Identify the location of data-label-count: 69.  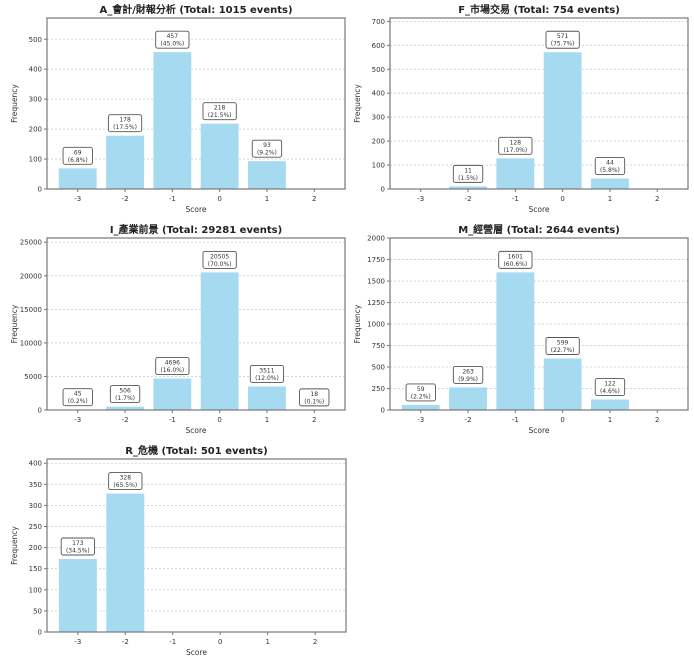
(78, 152).